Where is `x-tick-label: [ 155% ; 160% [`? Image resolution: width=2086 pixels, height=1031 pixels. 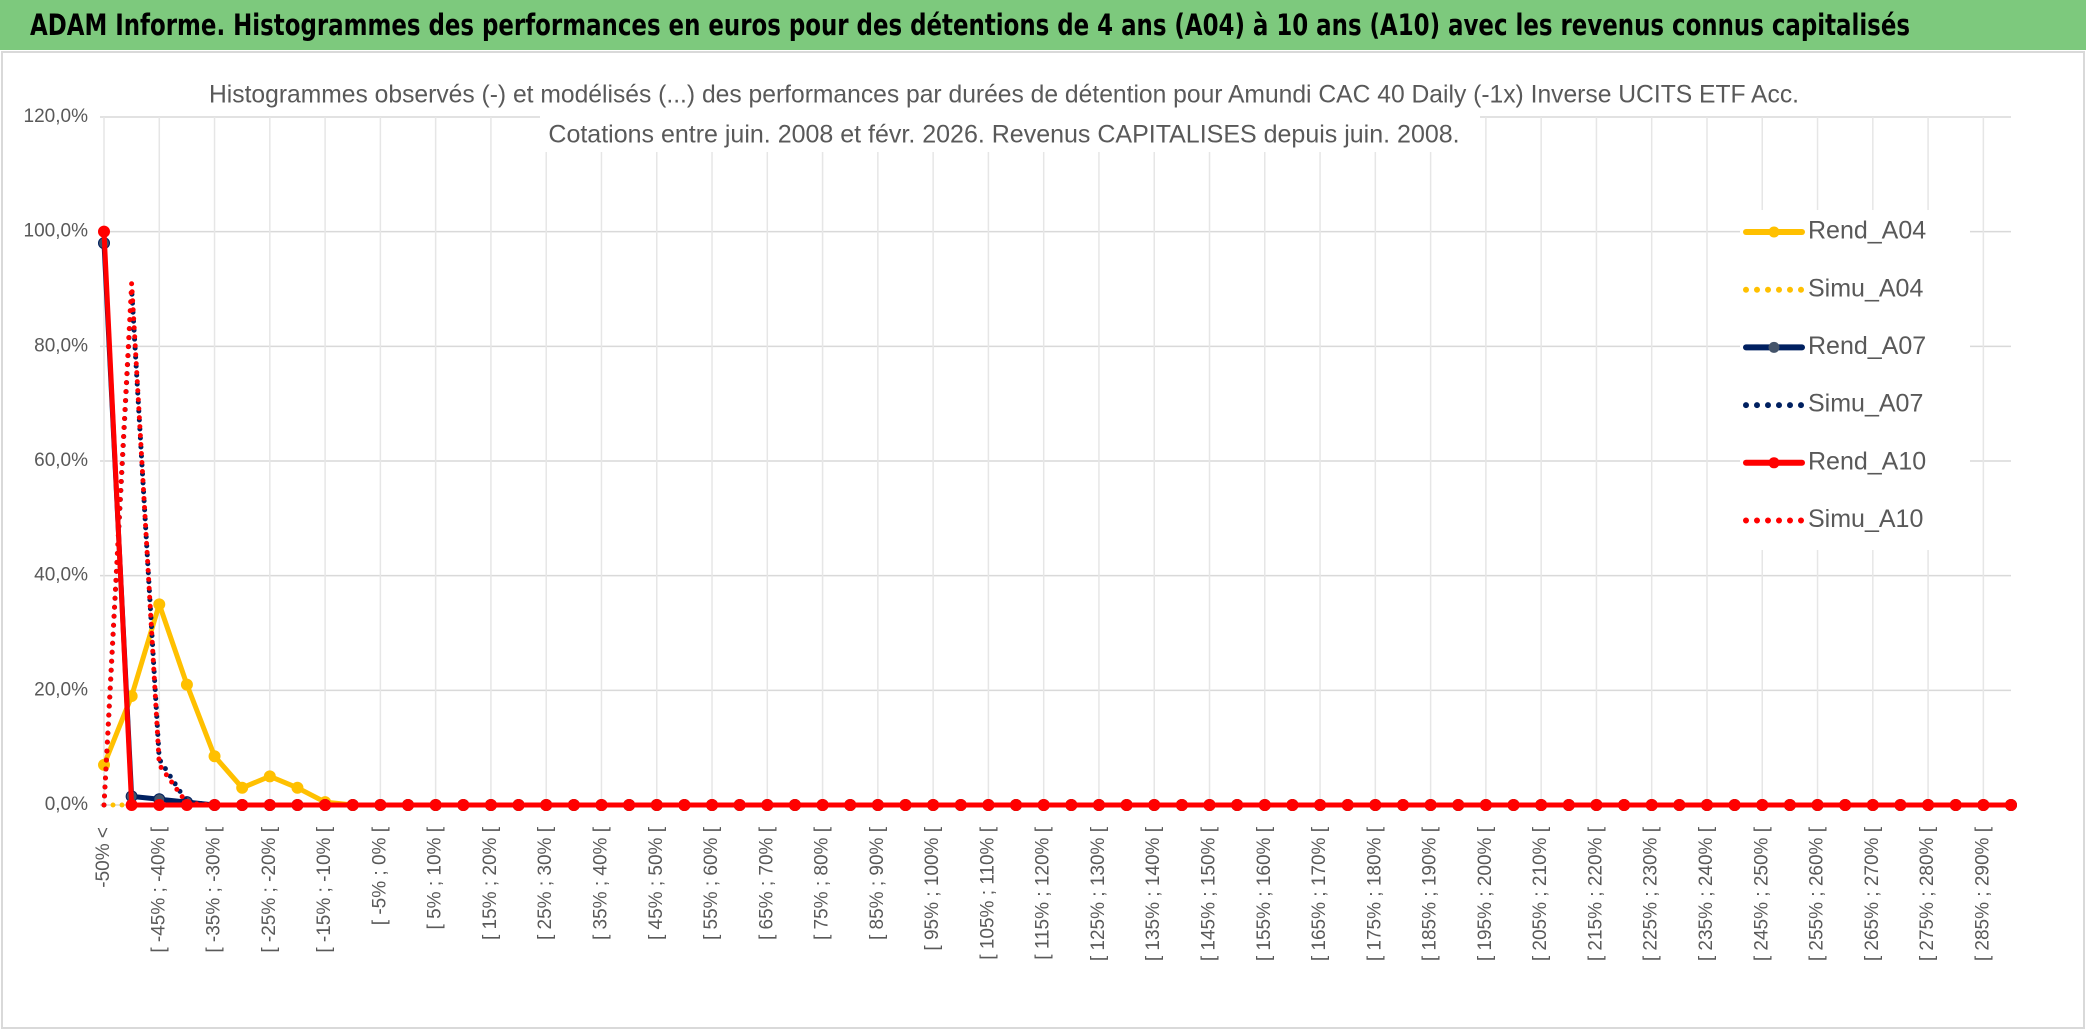 x-tick-label: [ 155% ; 160% [ is located at coordinates (1264, 893).